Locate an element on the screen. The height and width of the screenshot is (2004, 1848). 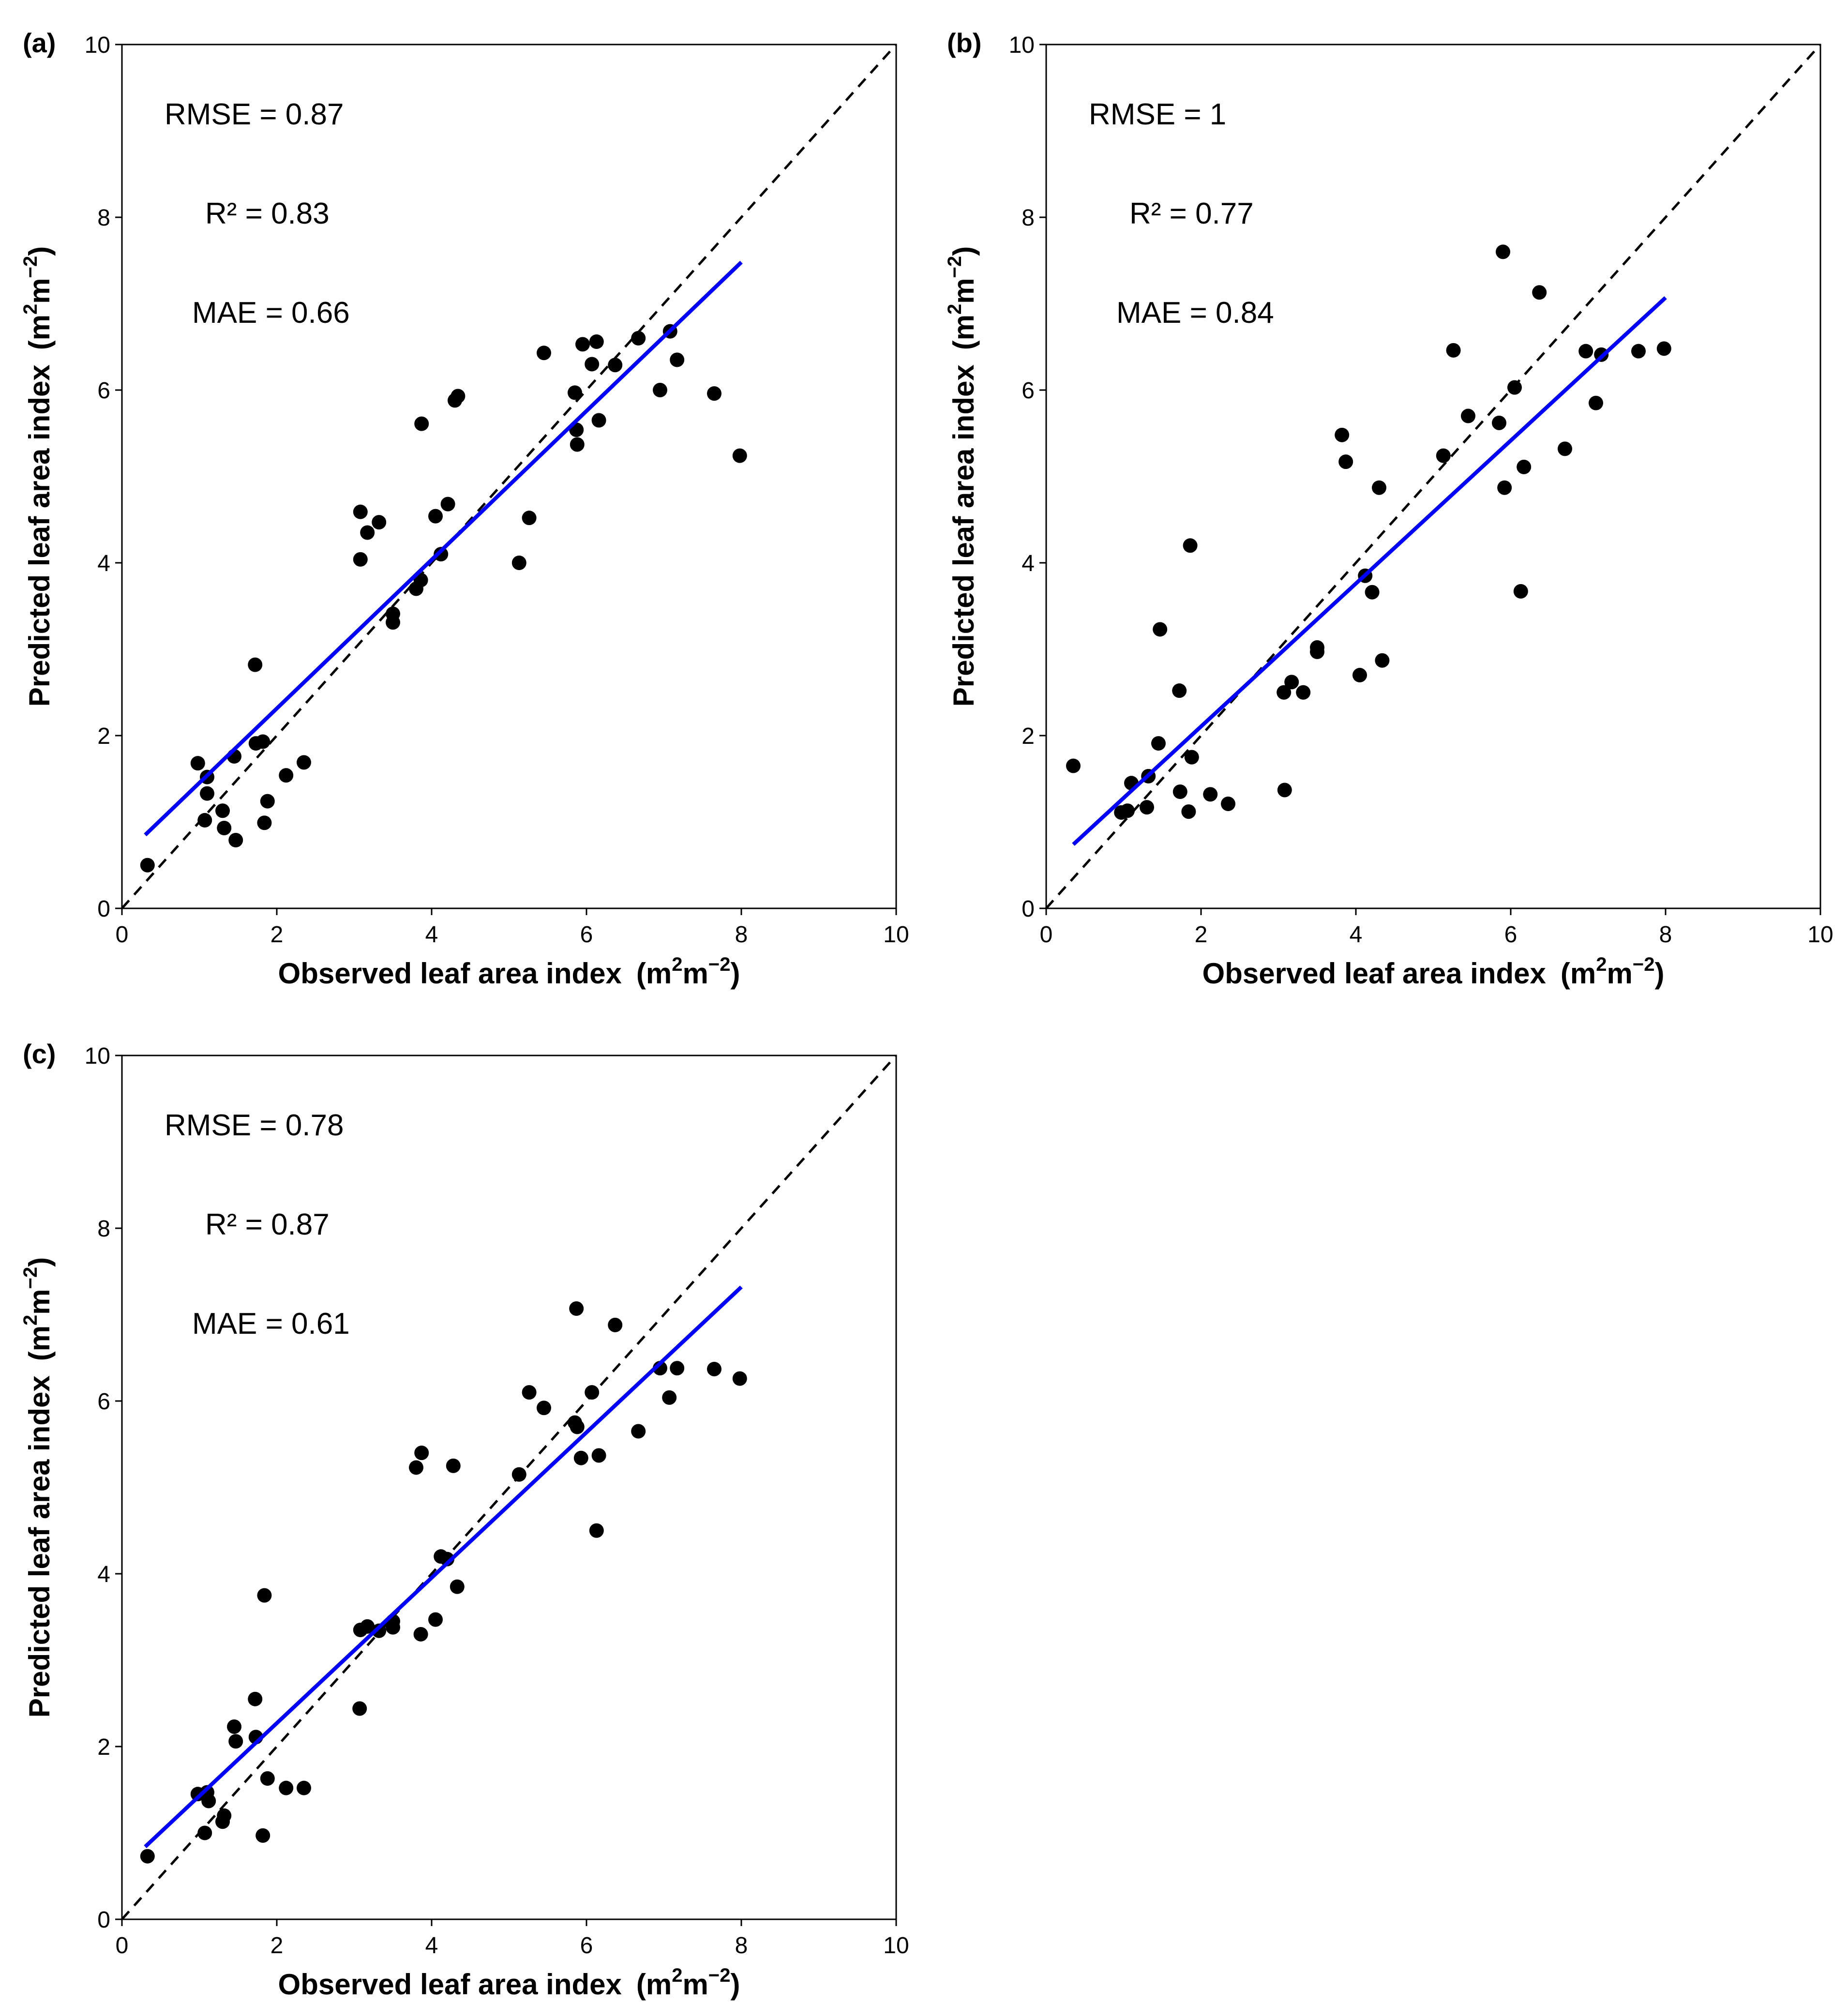
y-tick-label: 6 is located at coordinates (1028, 391).